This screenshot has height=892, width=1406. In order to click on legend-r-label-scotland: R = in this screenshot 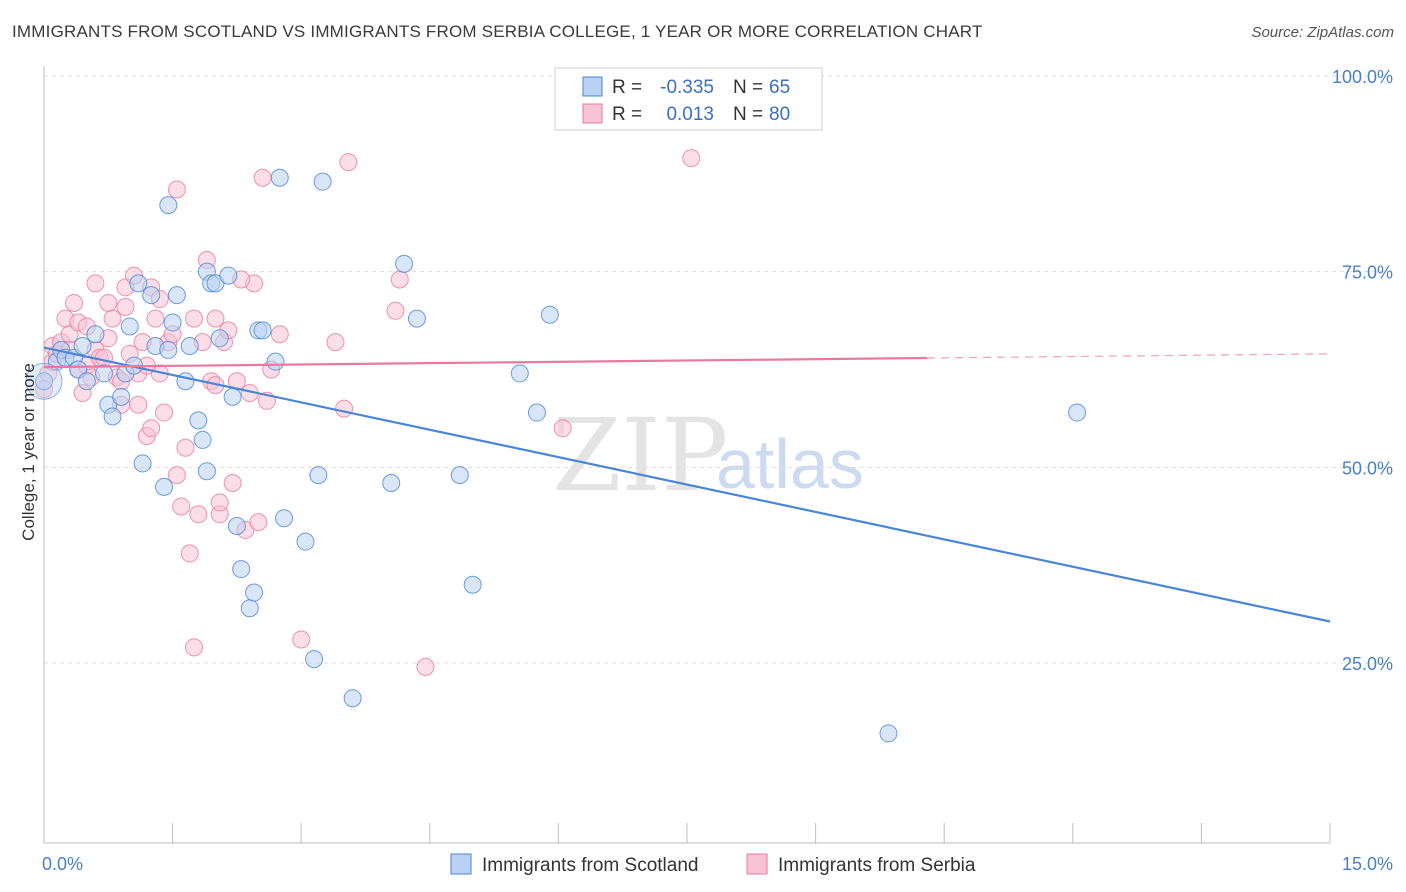, I will do `click(627, 87)`.